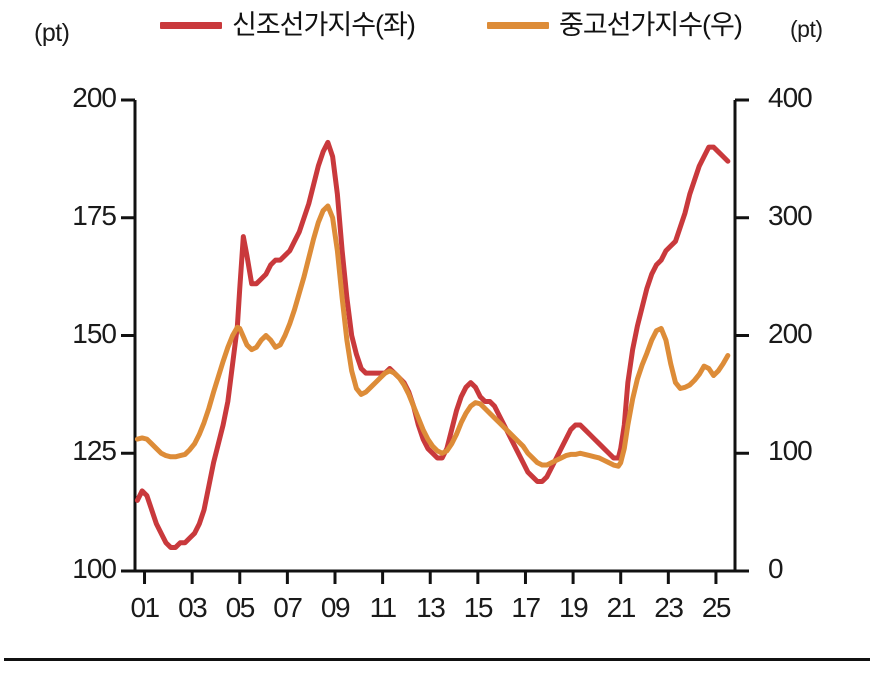 The image size is (874, 681). What do you see at coordinates (52, 33) in the screenshot?
I see `left-axis-unit-label: (pt)` at bounding box center [52, 33].